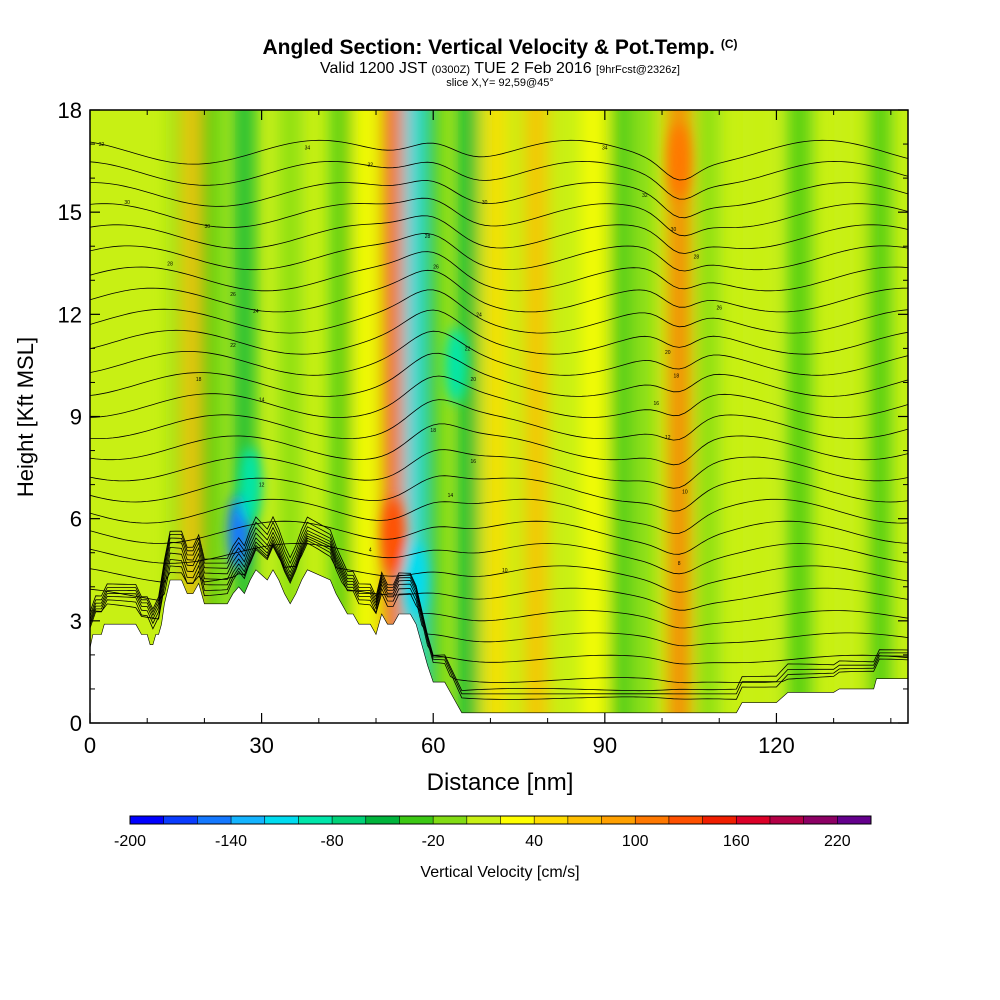 The width and height of the screenshot is (1000, 1000). Describe the element at coordinates (605, 148) in the screenshot. I see `contour-label: 34` at that location.